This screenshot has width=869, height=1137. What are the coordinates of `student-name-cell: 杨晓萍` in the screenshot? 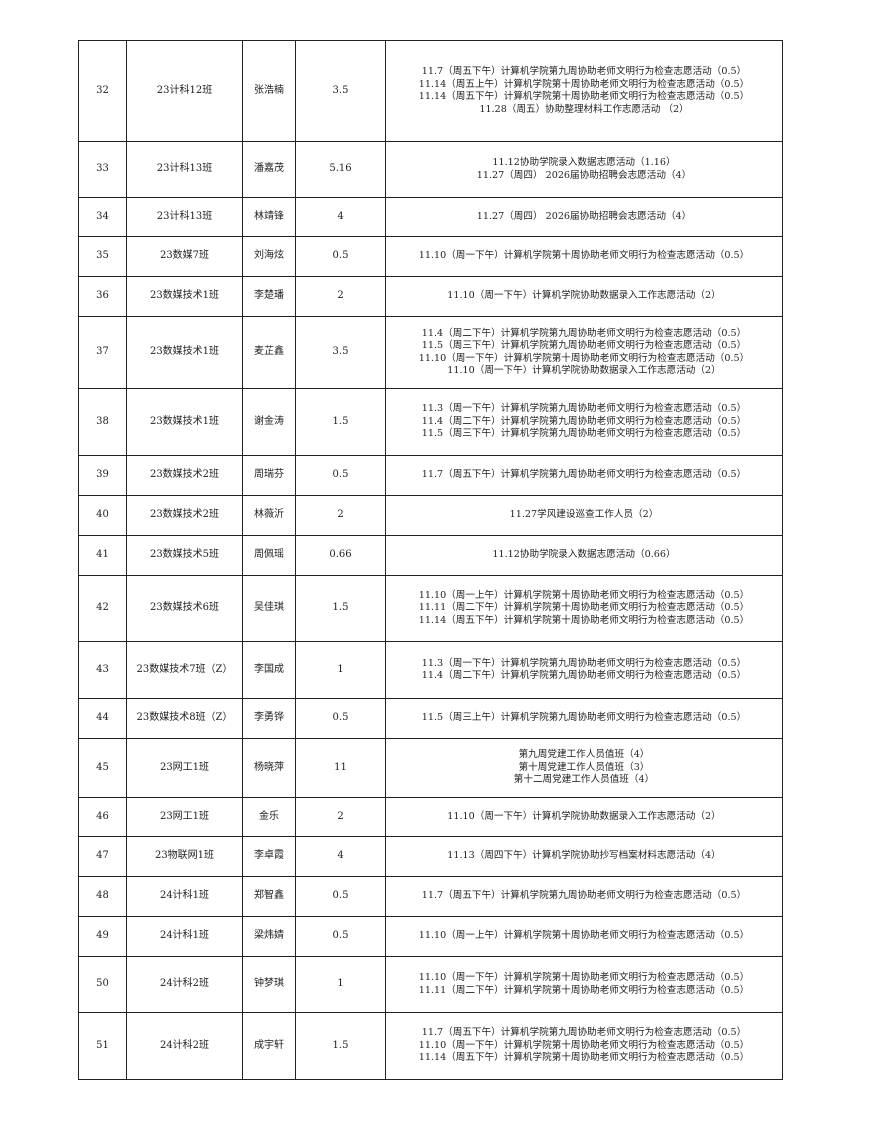 It's located at (269, 768).